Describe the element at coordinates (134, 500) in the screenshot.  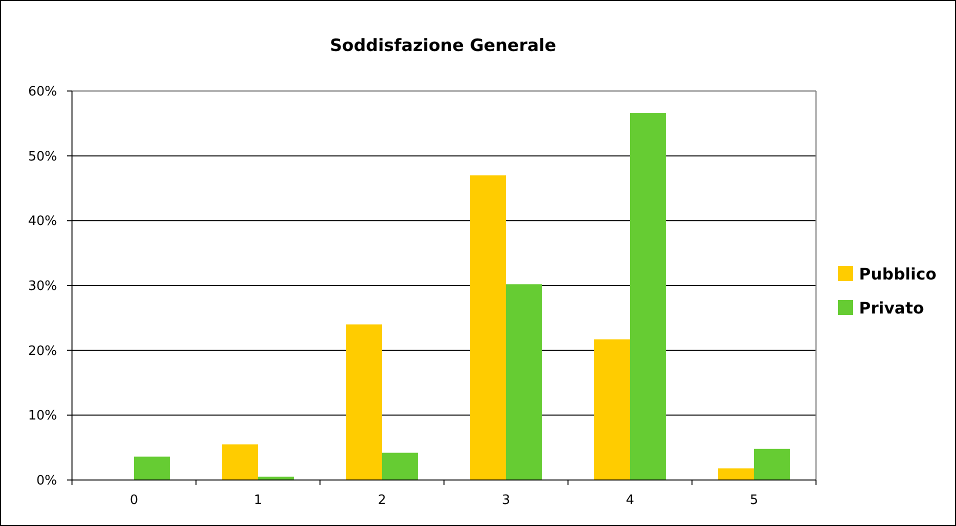
I see `x-tick-label: 0` at that location.